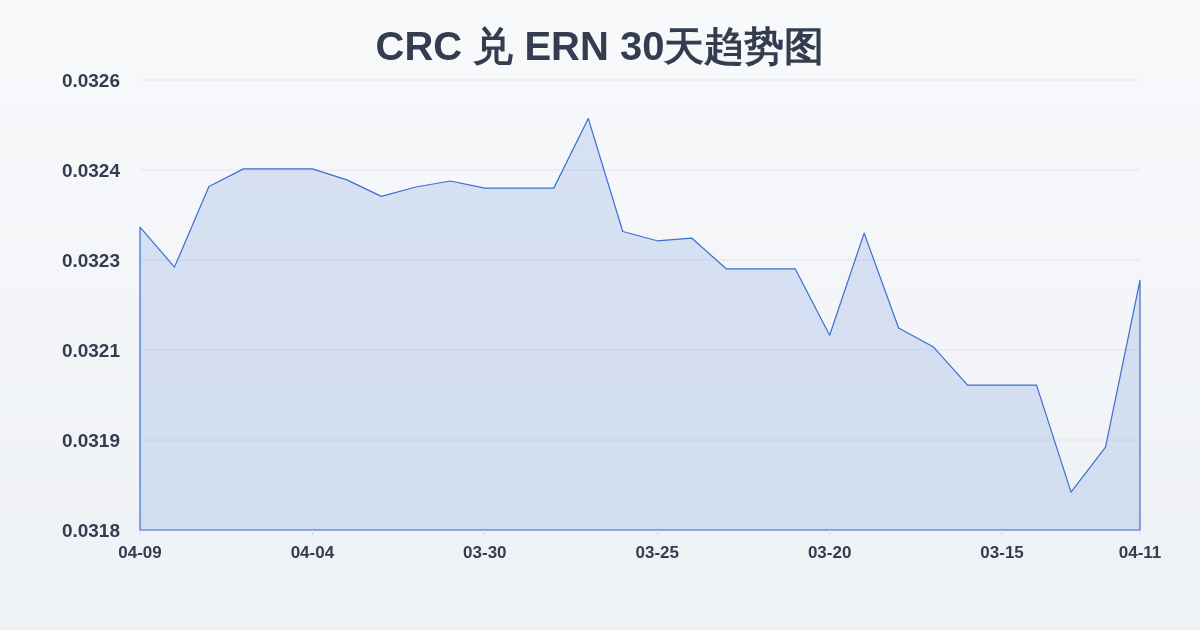  What do you see at coordinates (1002, 552) in the screenshot?
I see `x-tick-label: 03-15` at bounding box center [1002, 552].